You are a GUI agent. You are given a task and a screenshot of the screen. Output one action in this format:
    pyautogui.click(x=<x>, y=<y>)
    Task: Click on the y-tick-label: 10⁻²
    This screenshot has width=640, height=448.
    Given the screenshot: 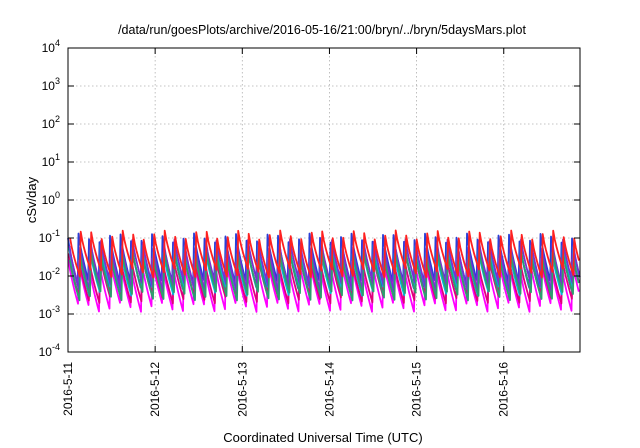 What is the action you would take?
    pyautogui.click(x=49, y=274)
    